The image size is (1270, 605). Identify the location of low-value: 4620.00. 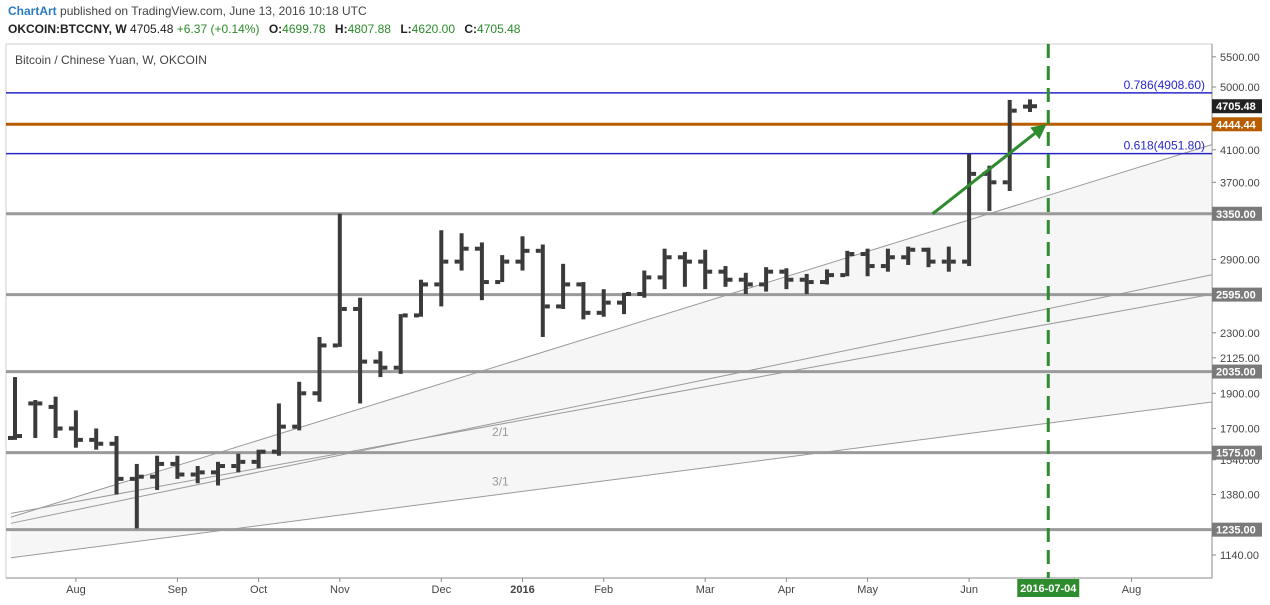
(433, 29).